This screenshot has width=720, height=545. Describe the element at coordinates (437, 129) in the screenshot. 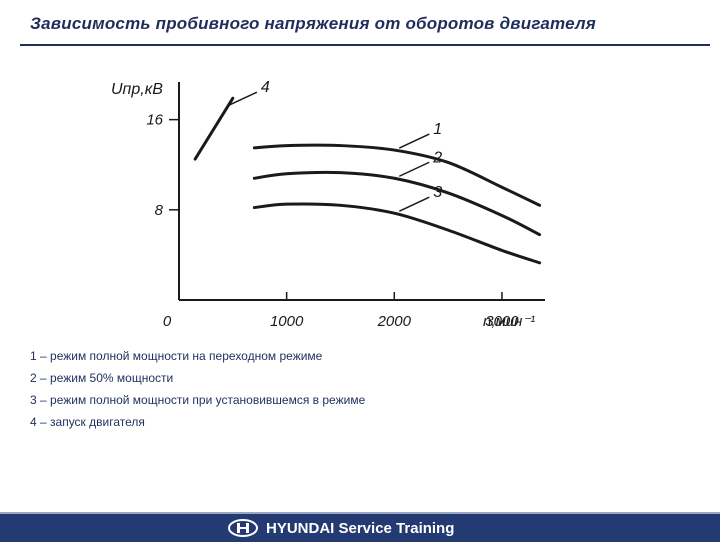

I see `series-label-1: 1` at that location.